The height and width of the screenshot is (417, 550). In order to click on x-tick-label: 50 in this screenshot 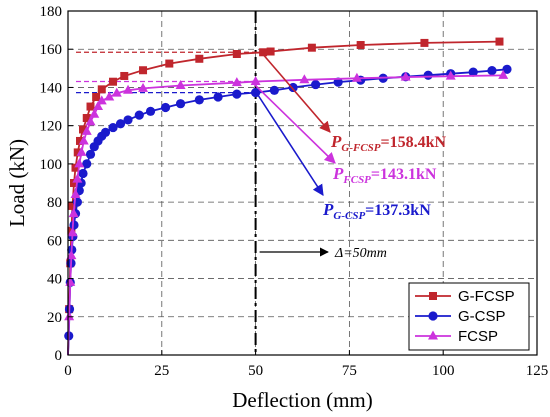, I will do `click(255, 371)`.